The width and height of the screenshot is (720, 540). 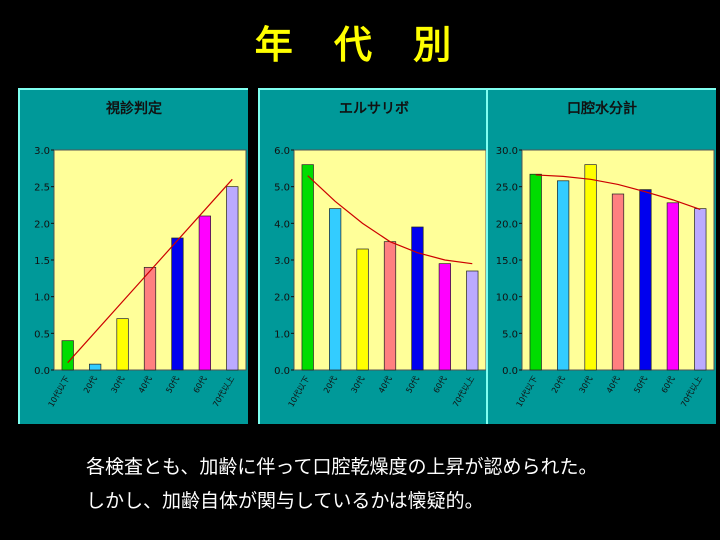 What do you see at coordinates (282, 224) in the screenshot?
I see `y-tick-label: 4.0` at bounding box center [282, 224].